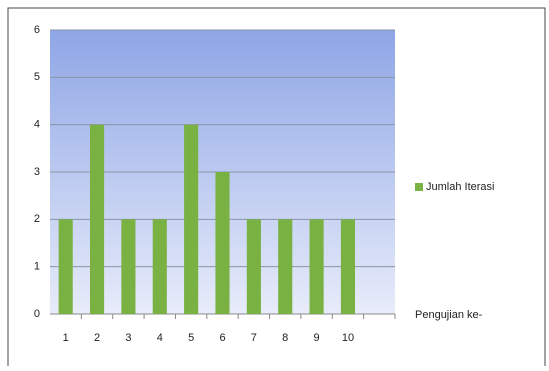 Image resolution: width=549 pixels, height=371 pixels. I want to click on x-tick-label: 10, so click(348, 338).